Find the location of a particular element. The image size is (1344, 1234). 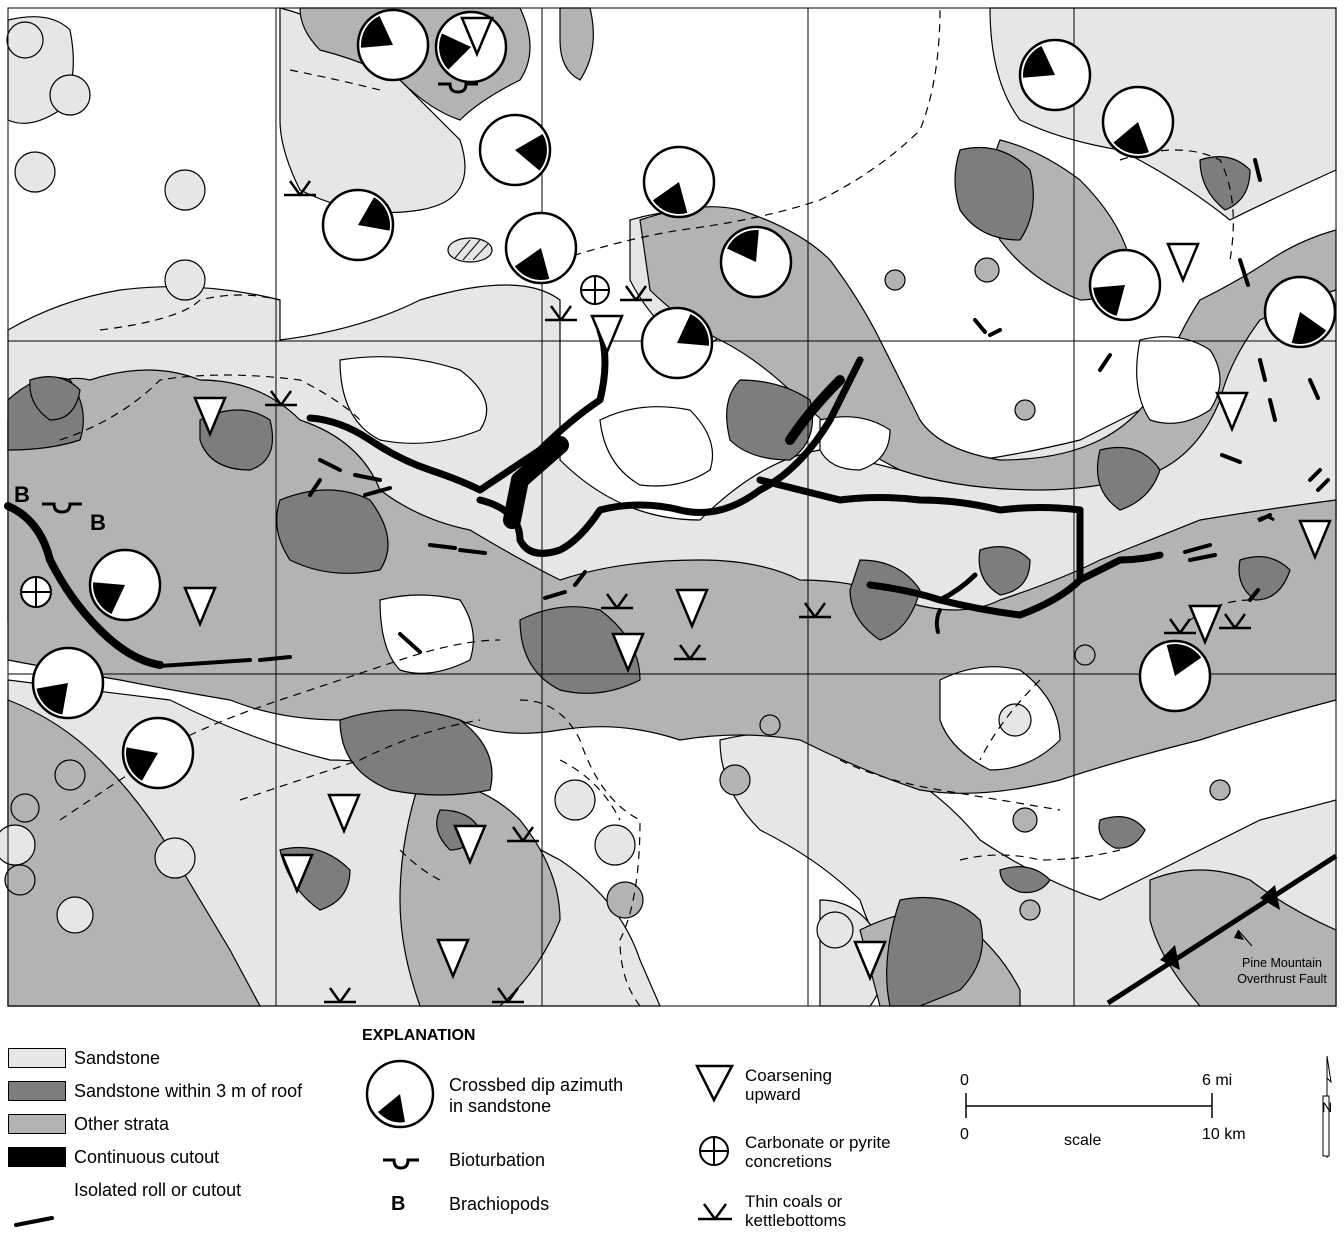

scale-bar is located at coordinates (1089, 1105).